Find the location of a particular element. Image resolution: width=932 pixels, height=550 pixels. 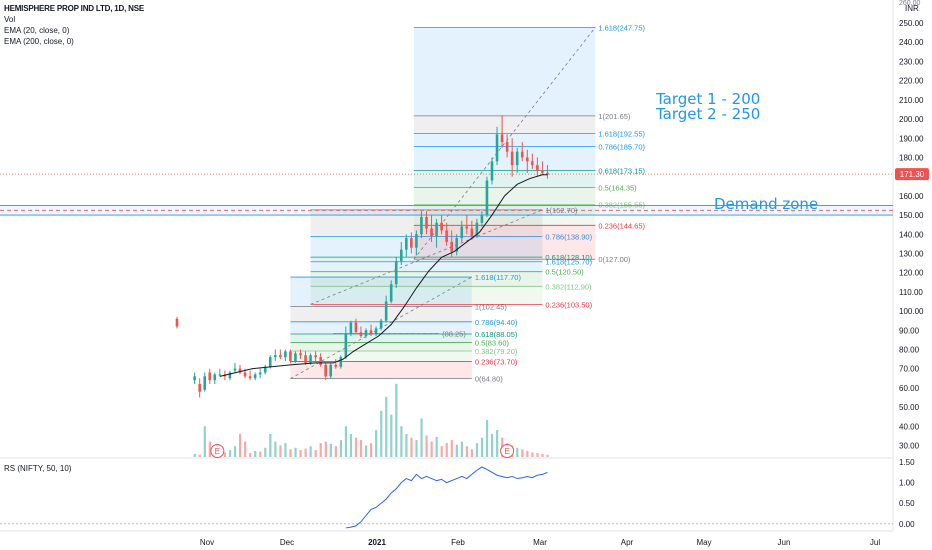

demand-zone-annotation: Demand zone is located at coordinates (766, 204).